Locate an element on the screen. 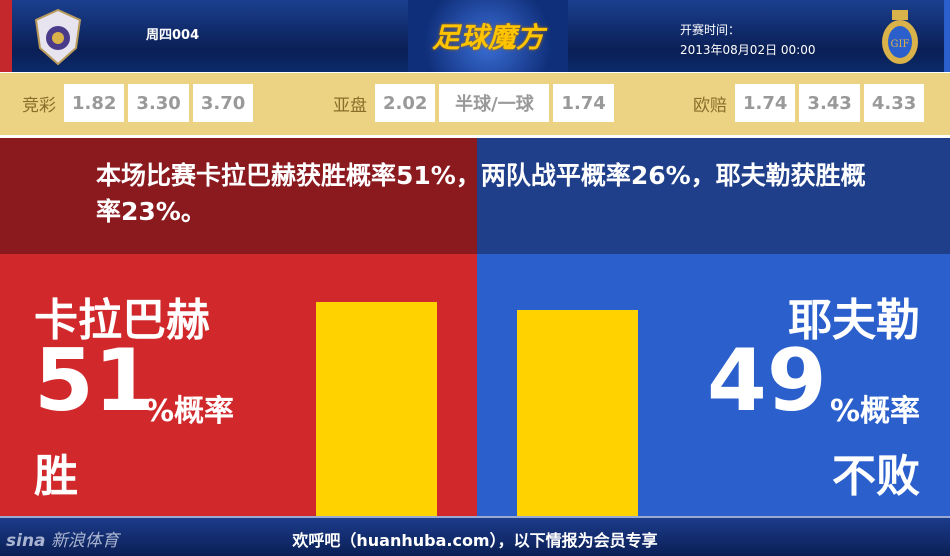 The image size is (950, 556). odds-label: 亚盘 is located at coordinates (350, 105).